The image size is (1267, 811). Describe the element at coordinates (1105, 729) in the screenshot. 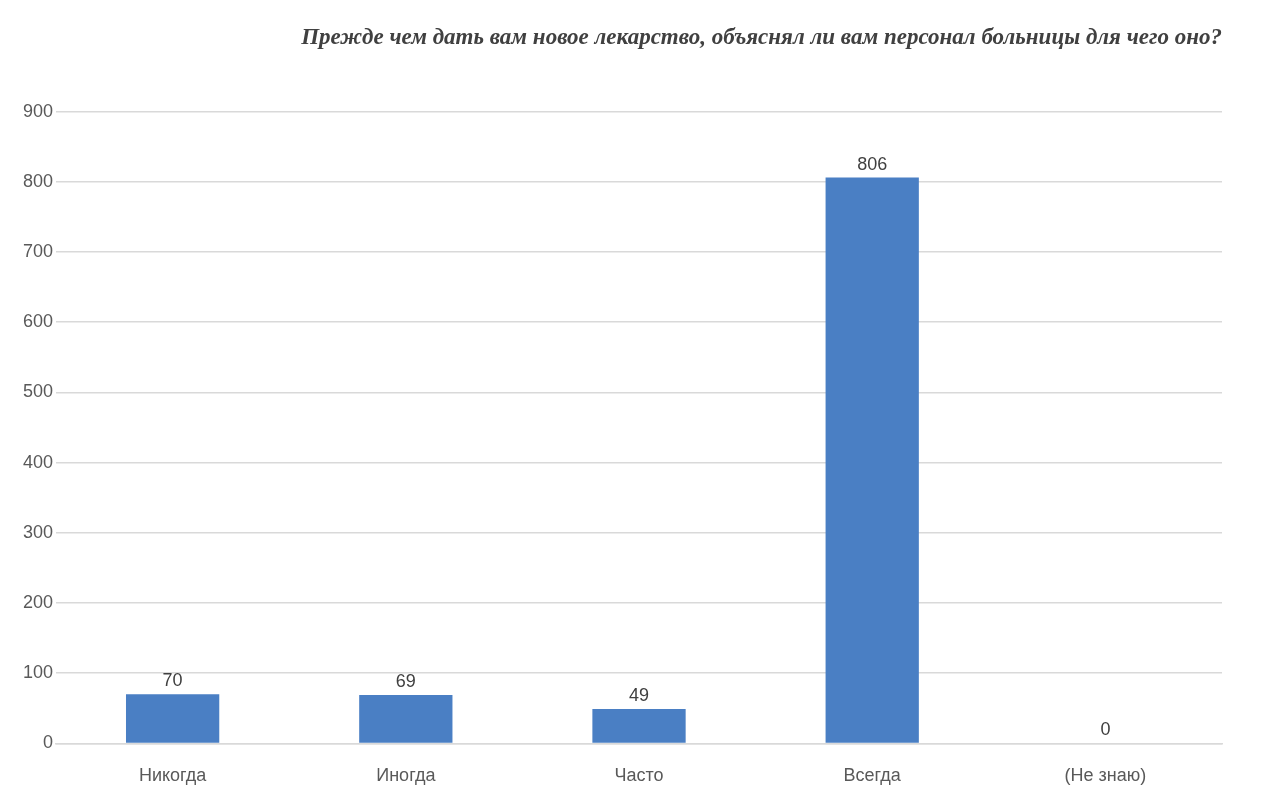

I see `data-label: 0` at that location.